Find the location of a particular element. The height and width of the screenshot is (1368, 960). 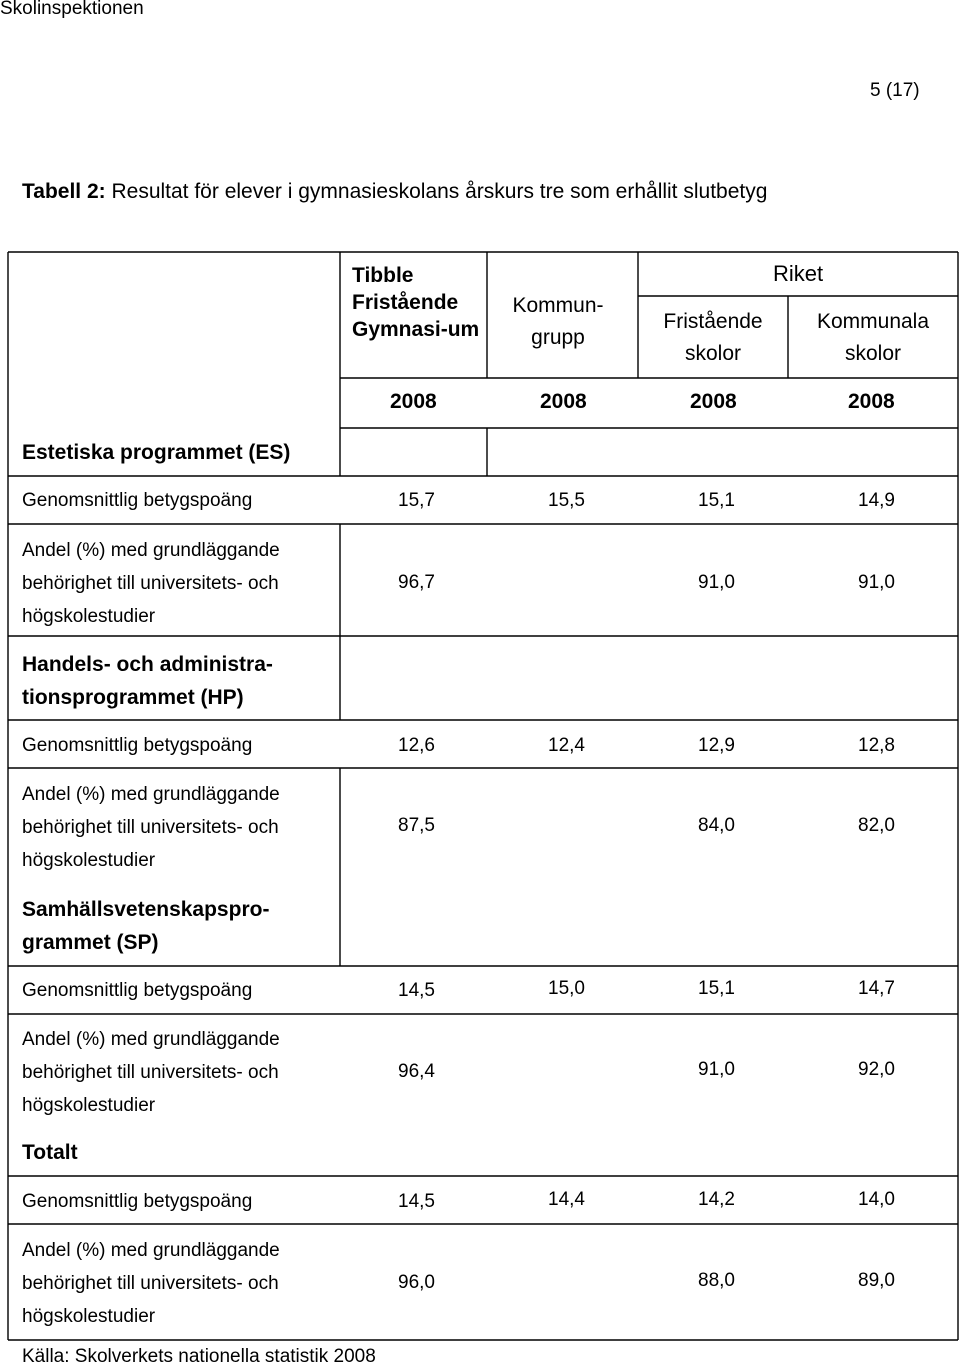

cell-value: 96,7 is located at coordinates (416, 582).